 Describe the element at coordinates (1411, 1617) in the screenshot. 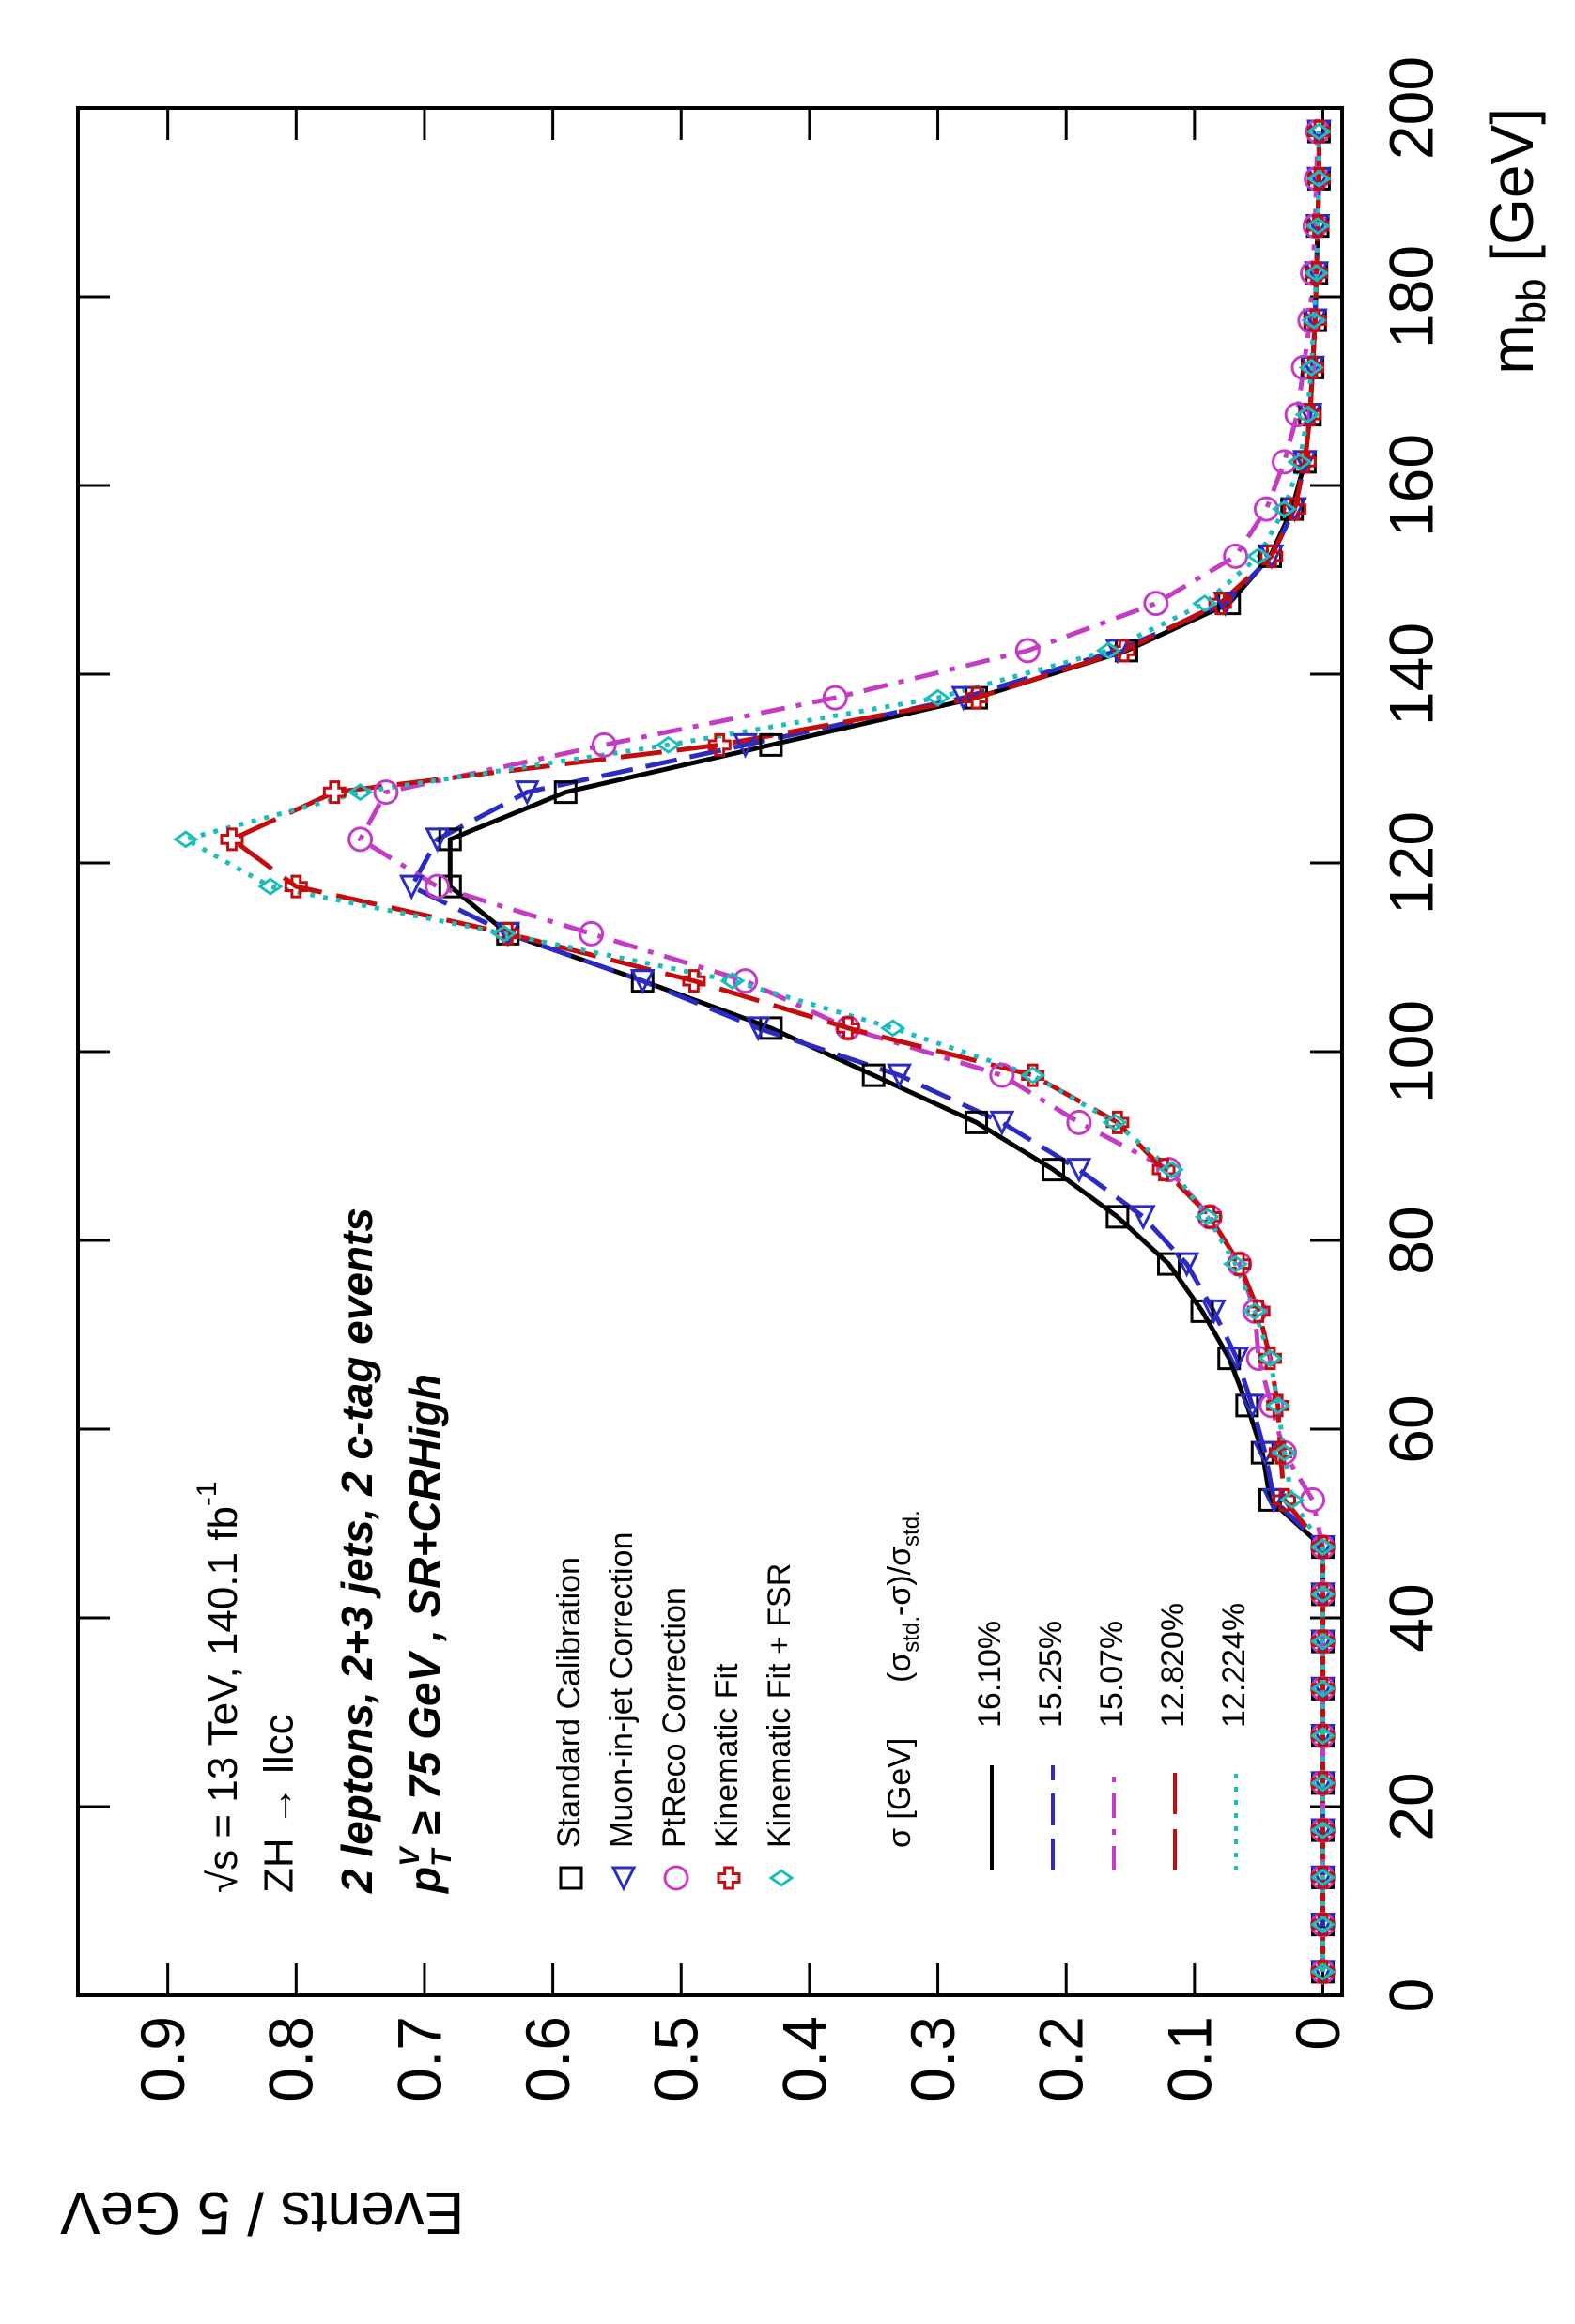

I see `x-tick-label: 40` at that location.